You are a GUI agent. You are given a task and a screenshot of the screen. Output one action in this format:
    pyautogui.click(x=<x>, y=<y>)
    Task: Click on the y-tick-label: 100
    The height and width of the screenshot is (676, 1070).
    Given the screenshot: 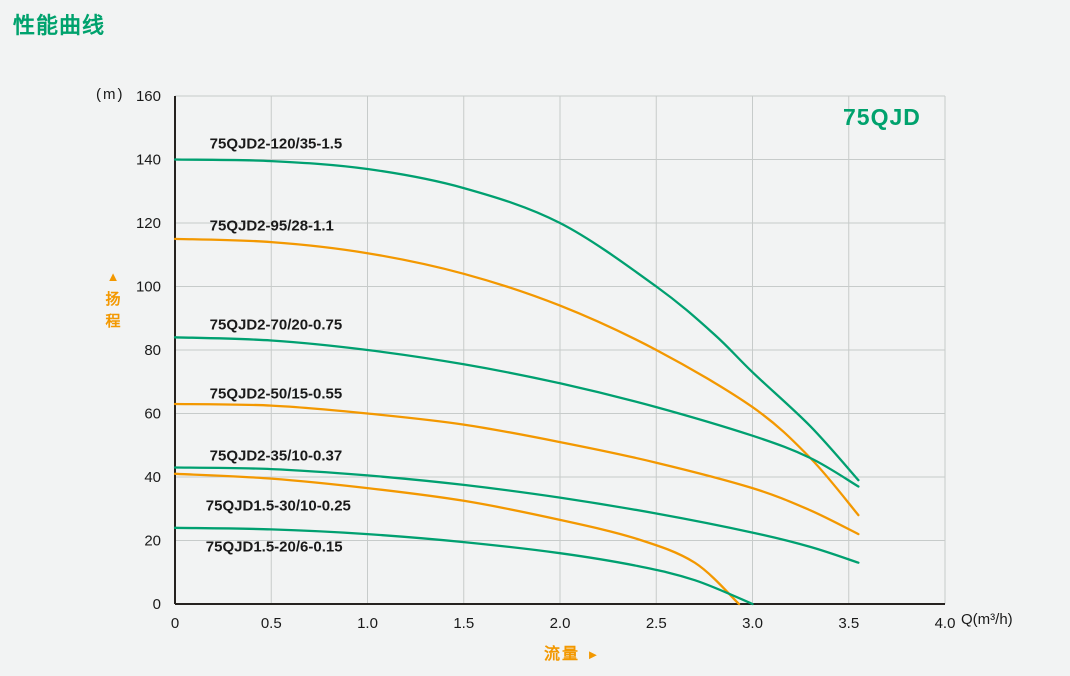 What is the action you would take?
    pyautogui.click(x=148, y=287)
    